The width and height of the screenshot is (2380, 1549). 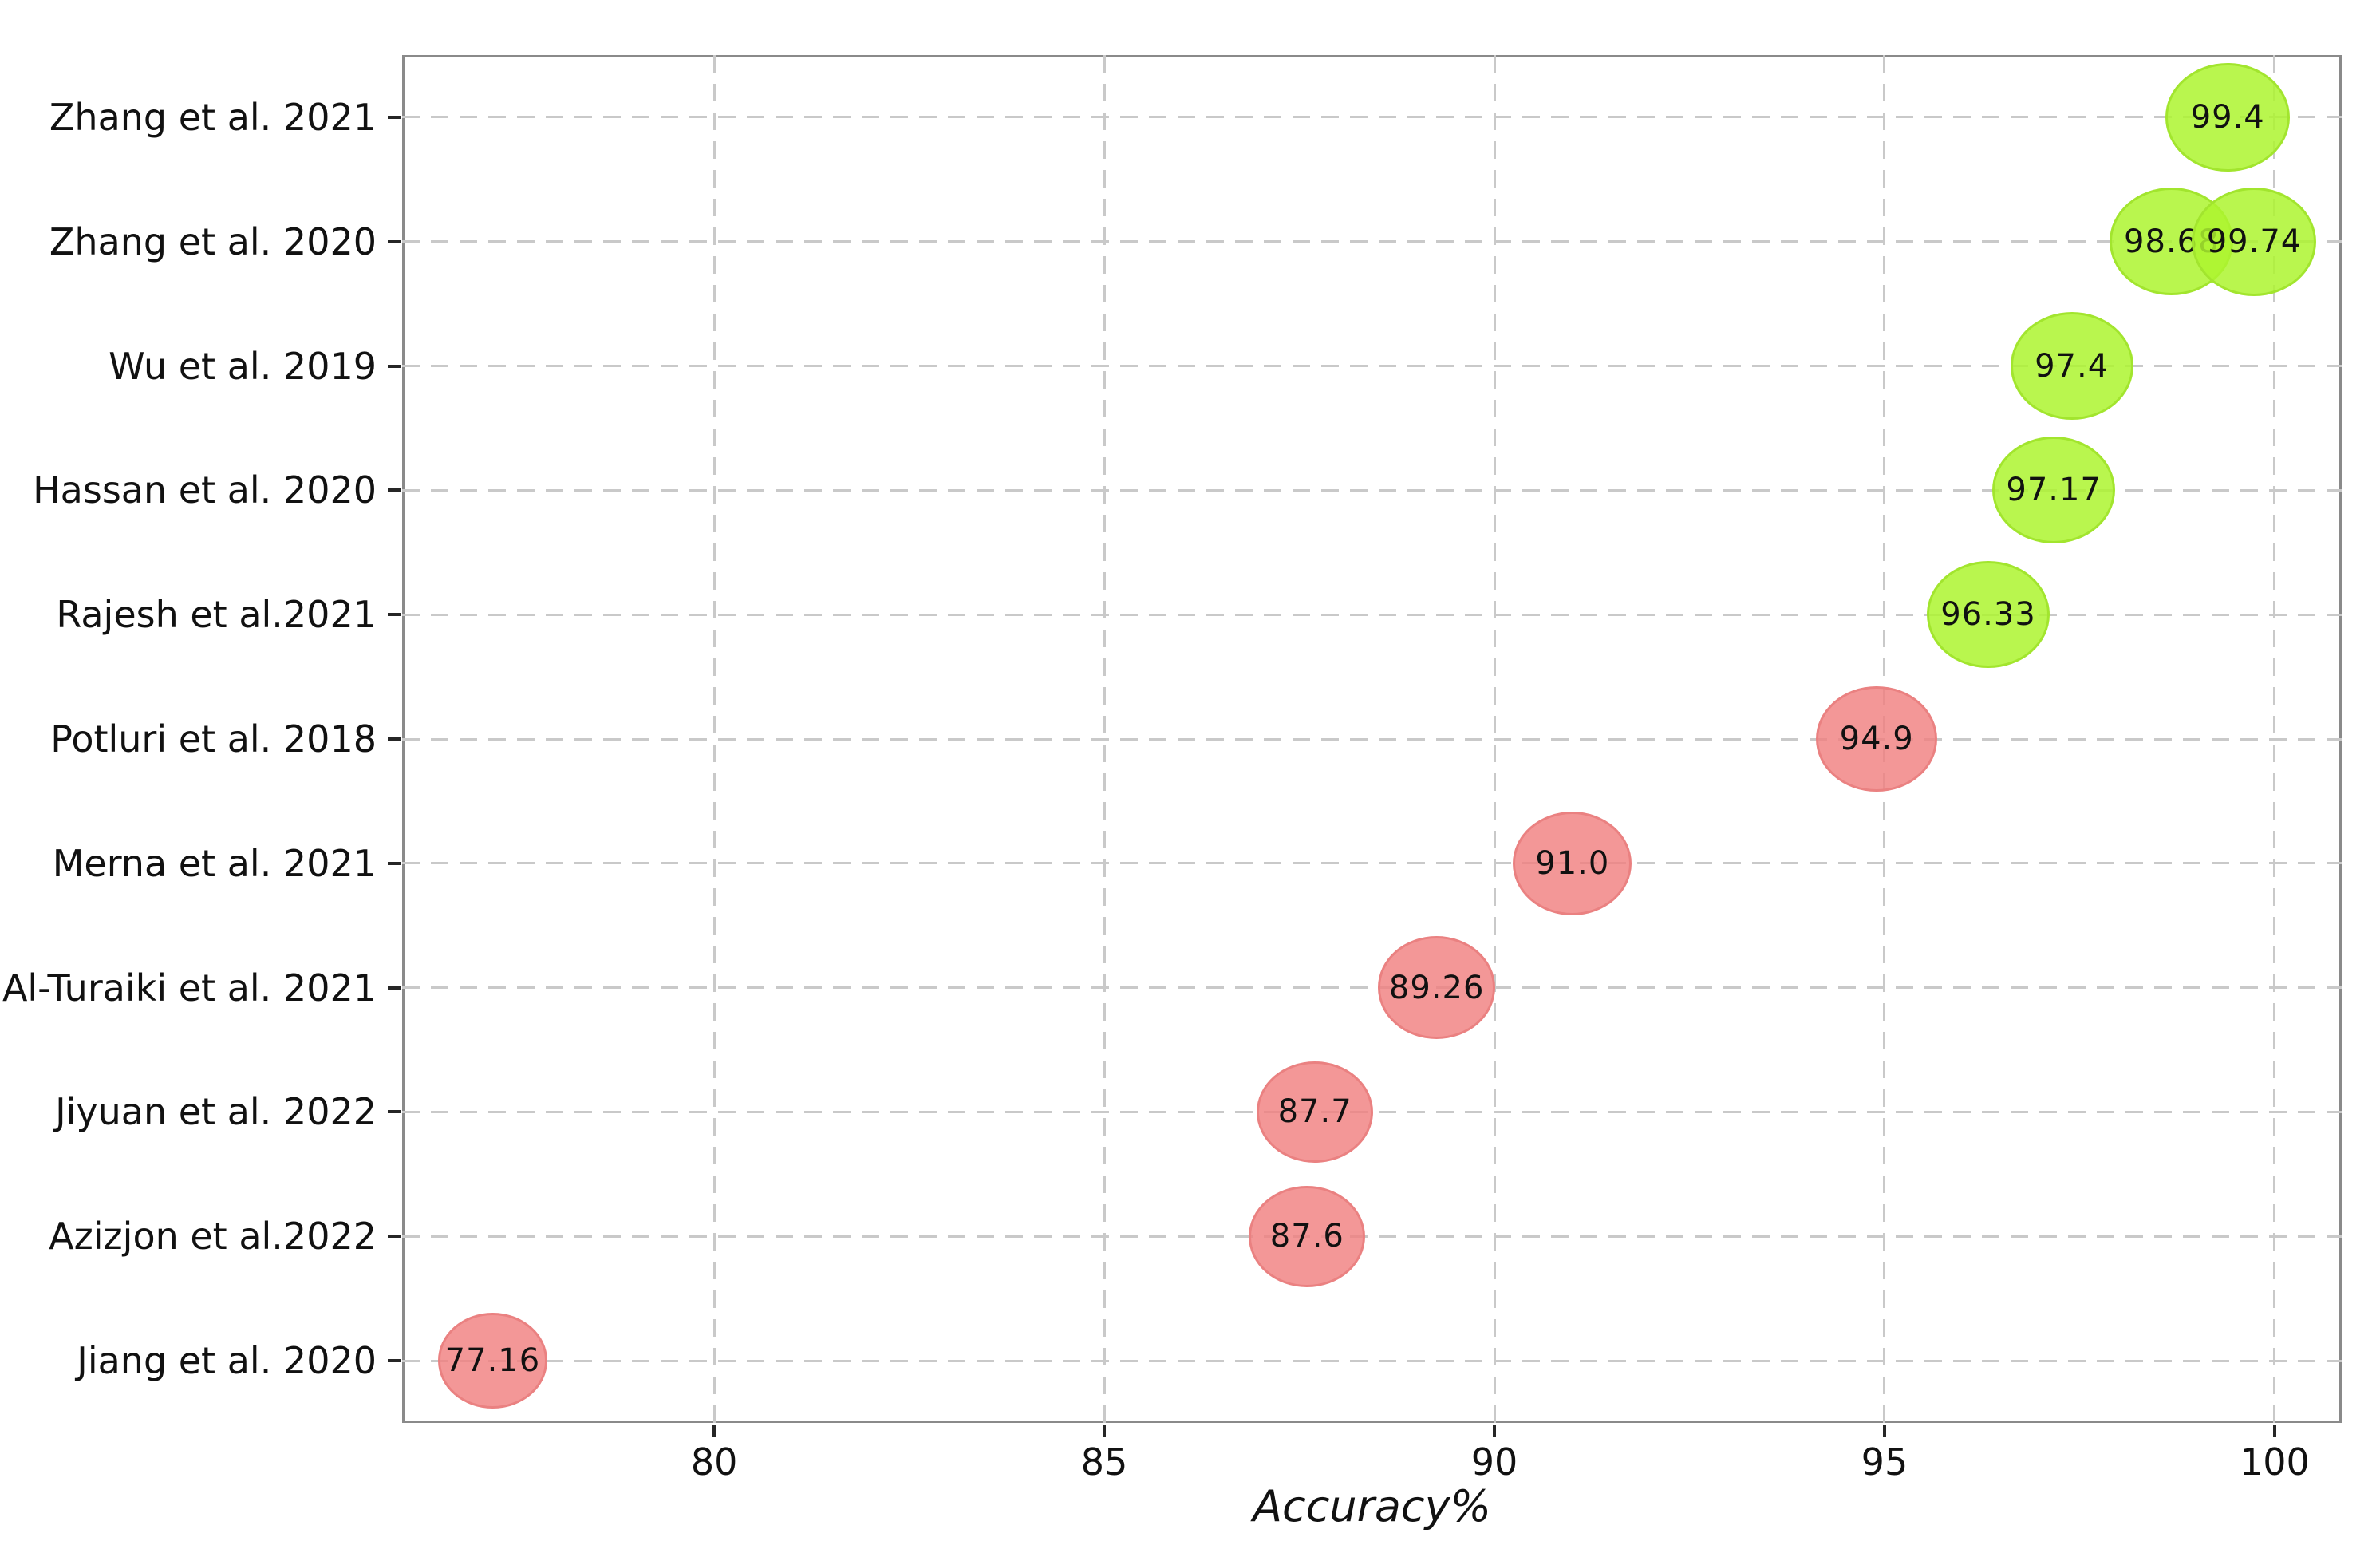 I want to click on bubble: 77.16, so click(x=492, y=1361).